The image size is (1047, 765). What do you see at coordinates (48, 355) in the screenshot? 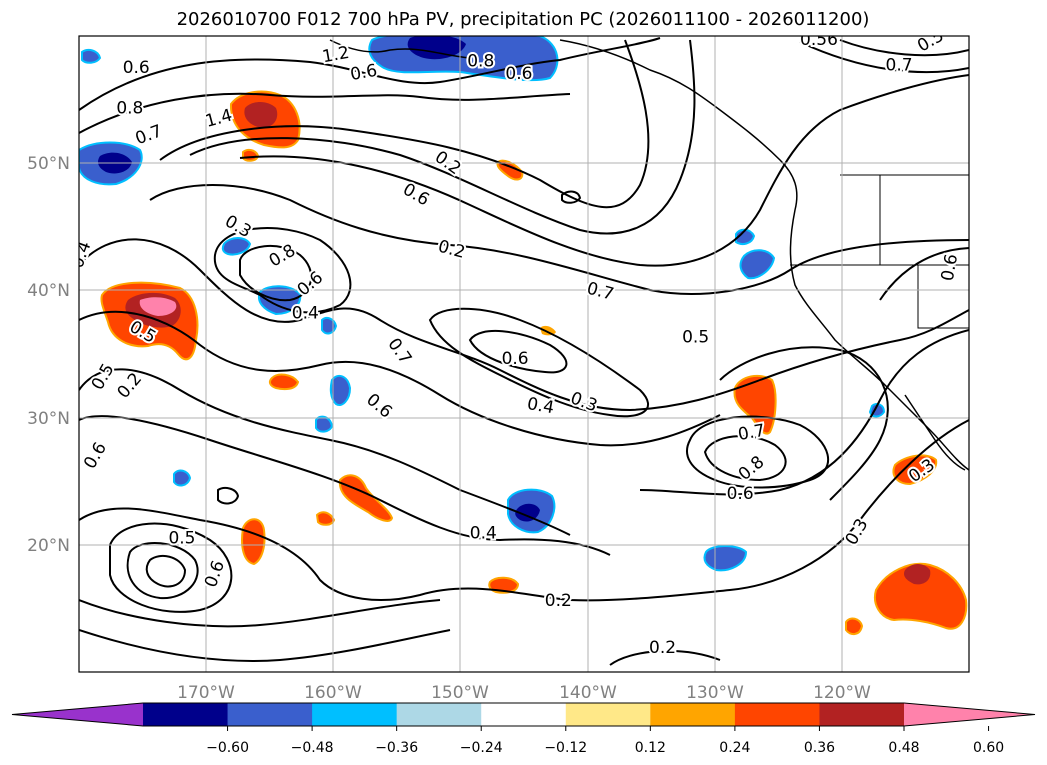
I see `y-axis: 50°N 40°N 30°N 20°N` at bounding box center [48, 355].